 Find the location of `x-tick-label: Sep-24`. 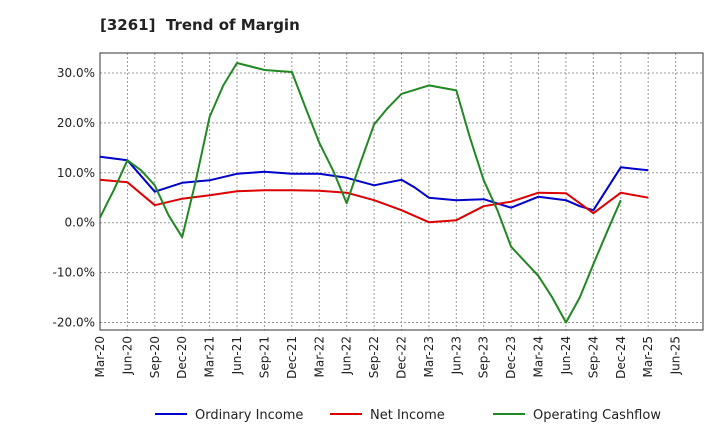

x-tick-label: Sep-24 is located at coordinates (593, 357).